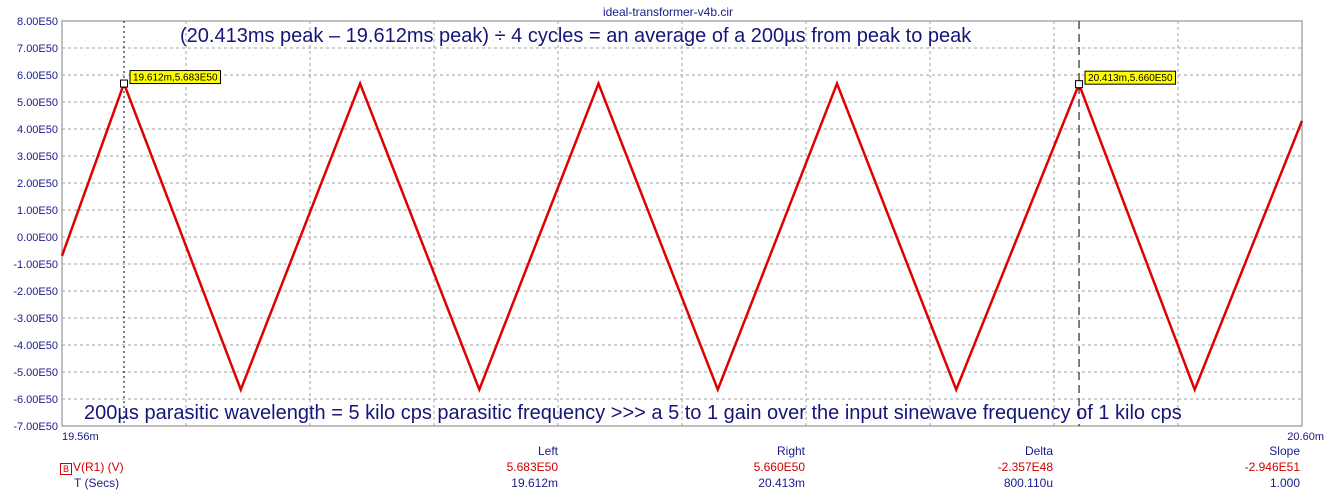 The image size is (1337, 504). Describe the element at coordinates (532, 467) in the screenshot. I see `vr1-left-value: 5.683E50` at that location.